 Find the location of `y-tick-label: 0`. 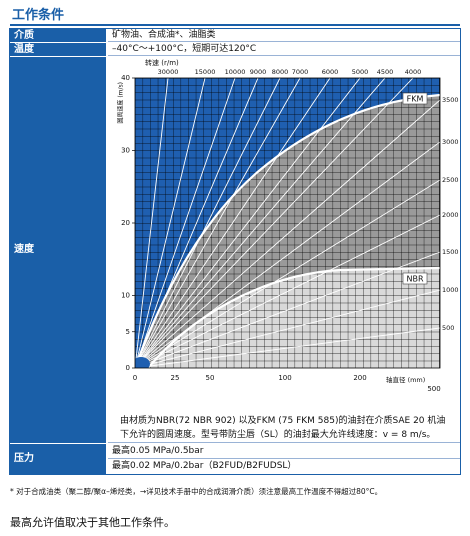

y-tick-label: 0 is located at coordinates (128, 368).